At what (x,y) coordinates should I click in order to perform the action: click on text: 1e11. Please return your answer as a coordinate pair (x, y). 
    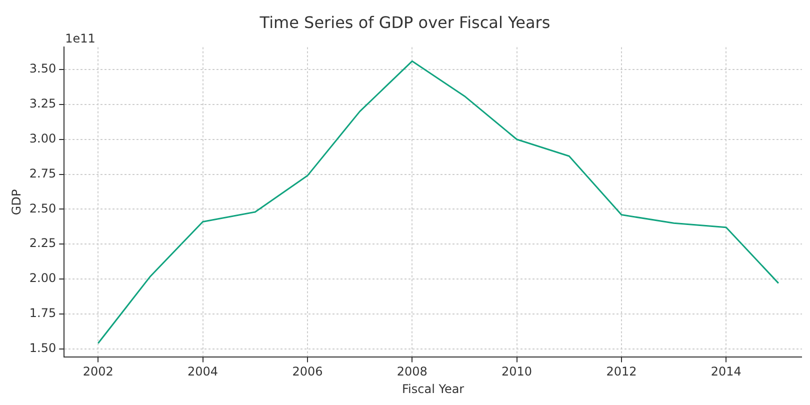
    Looking at the image, I should click on (80, 38).